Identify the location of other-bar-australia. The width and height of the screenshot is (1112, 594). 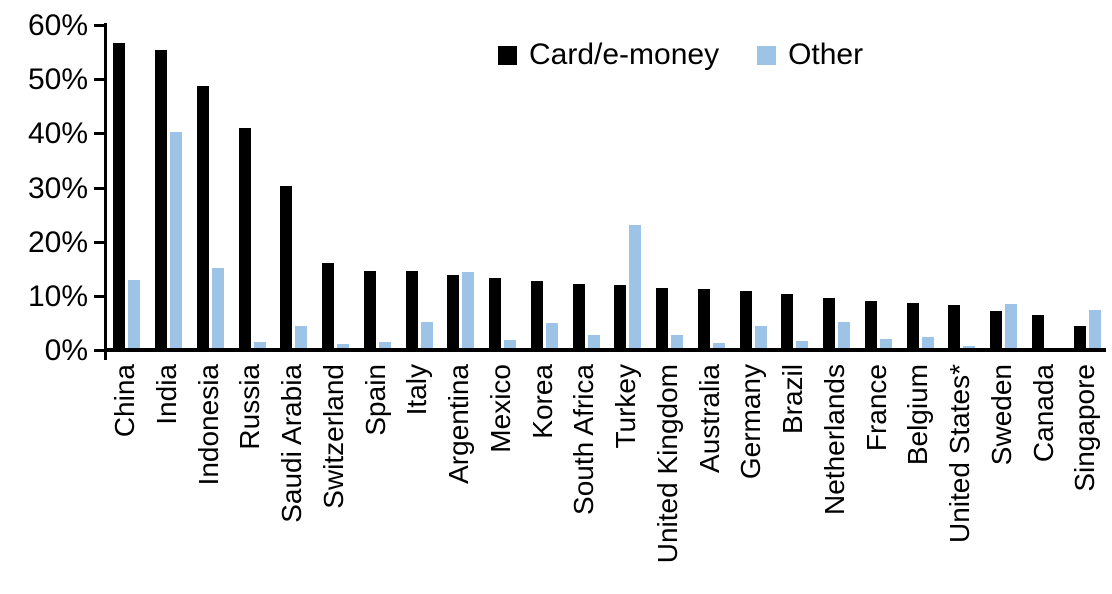
(718, 345).